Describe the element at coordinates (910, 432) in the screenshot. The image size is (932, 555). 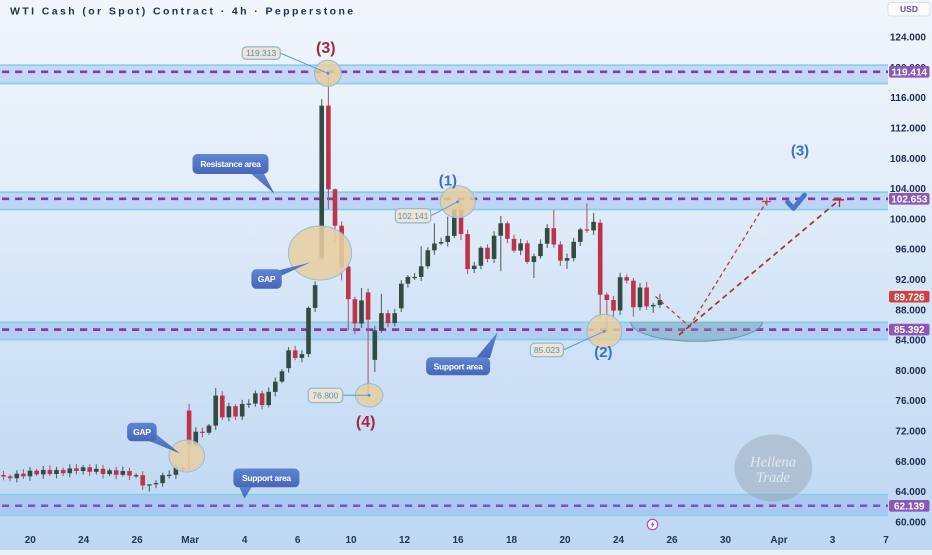
I see `svg-text: 72.000` at that location.